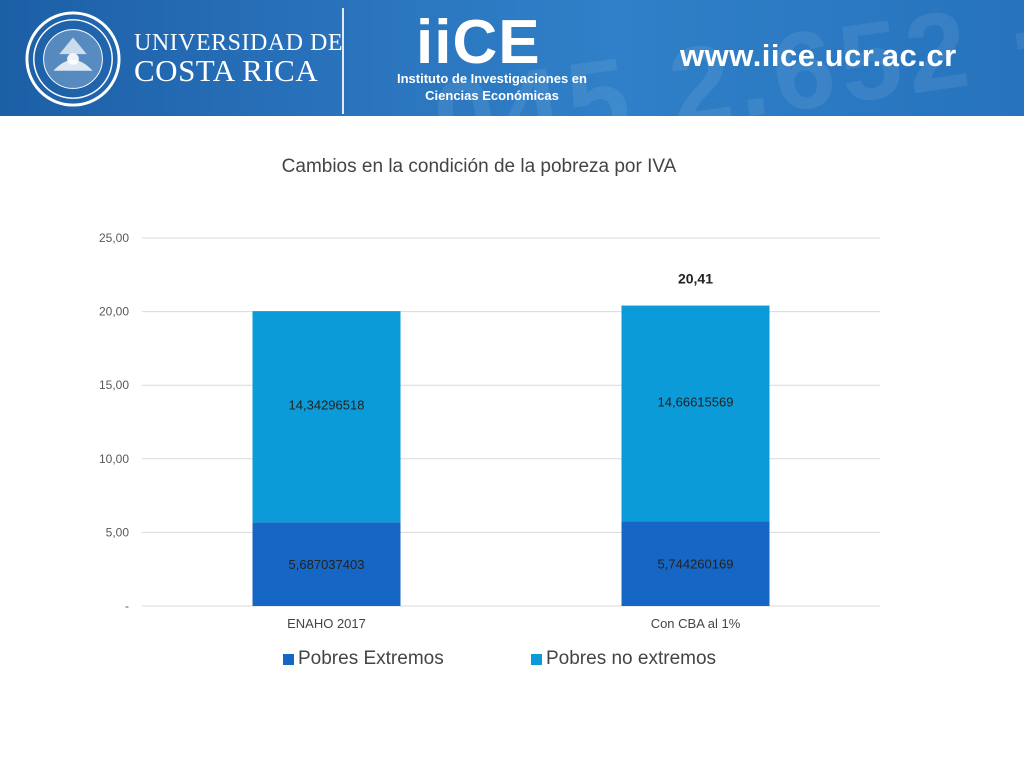  I want to click on header-divider, so click(343, 61).